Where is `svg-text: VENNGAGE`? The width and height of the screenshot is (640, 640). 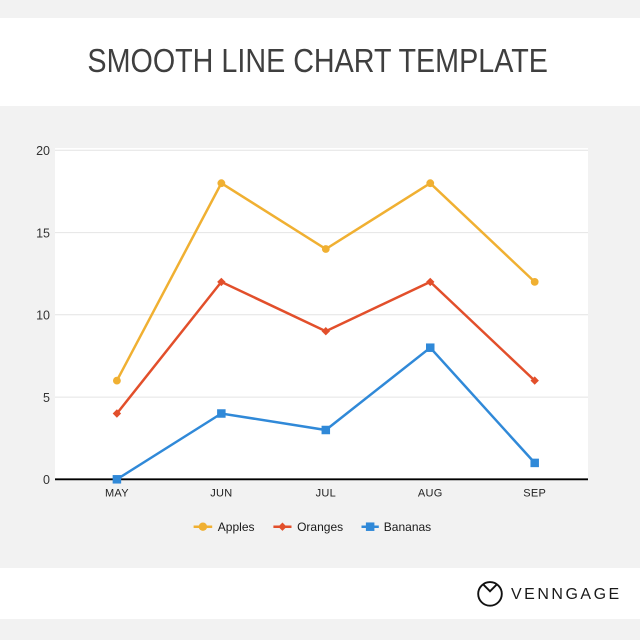 svg-text: VENNGAGE is located at coordinates (566, 594).